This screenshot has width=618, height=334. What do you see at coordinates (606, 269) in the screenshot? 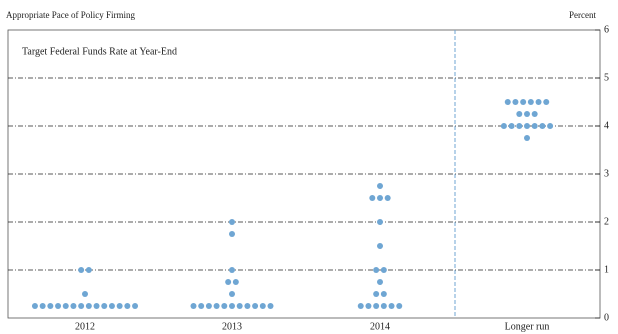
I see `y-tick-label: 1` at bounding box center [606, 269].